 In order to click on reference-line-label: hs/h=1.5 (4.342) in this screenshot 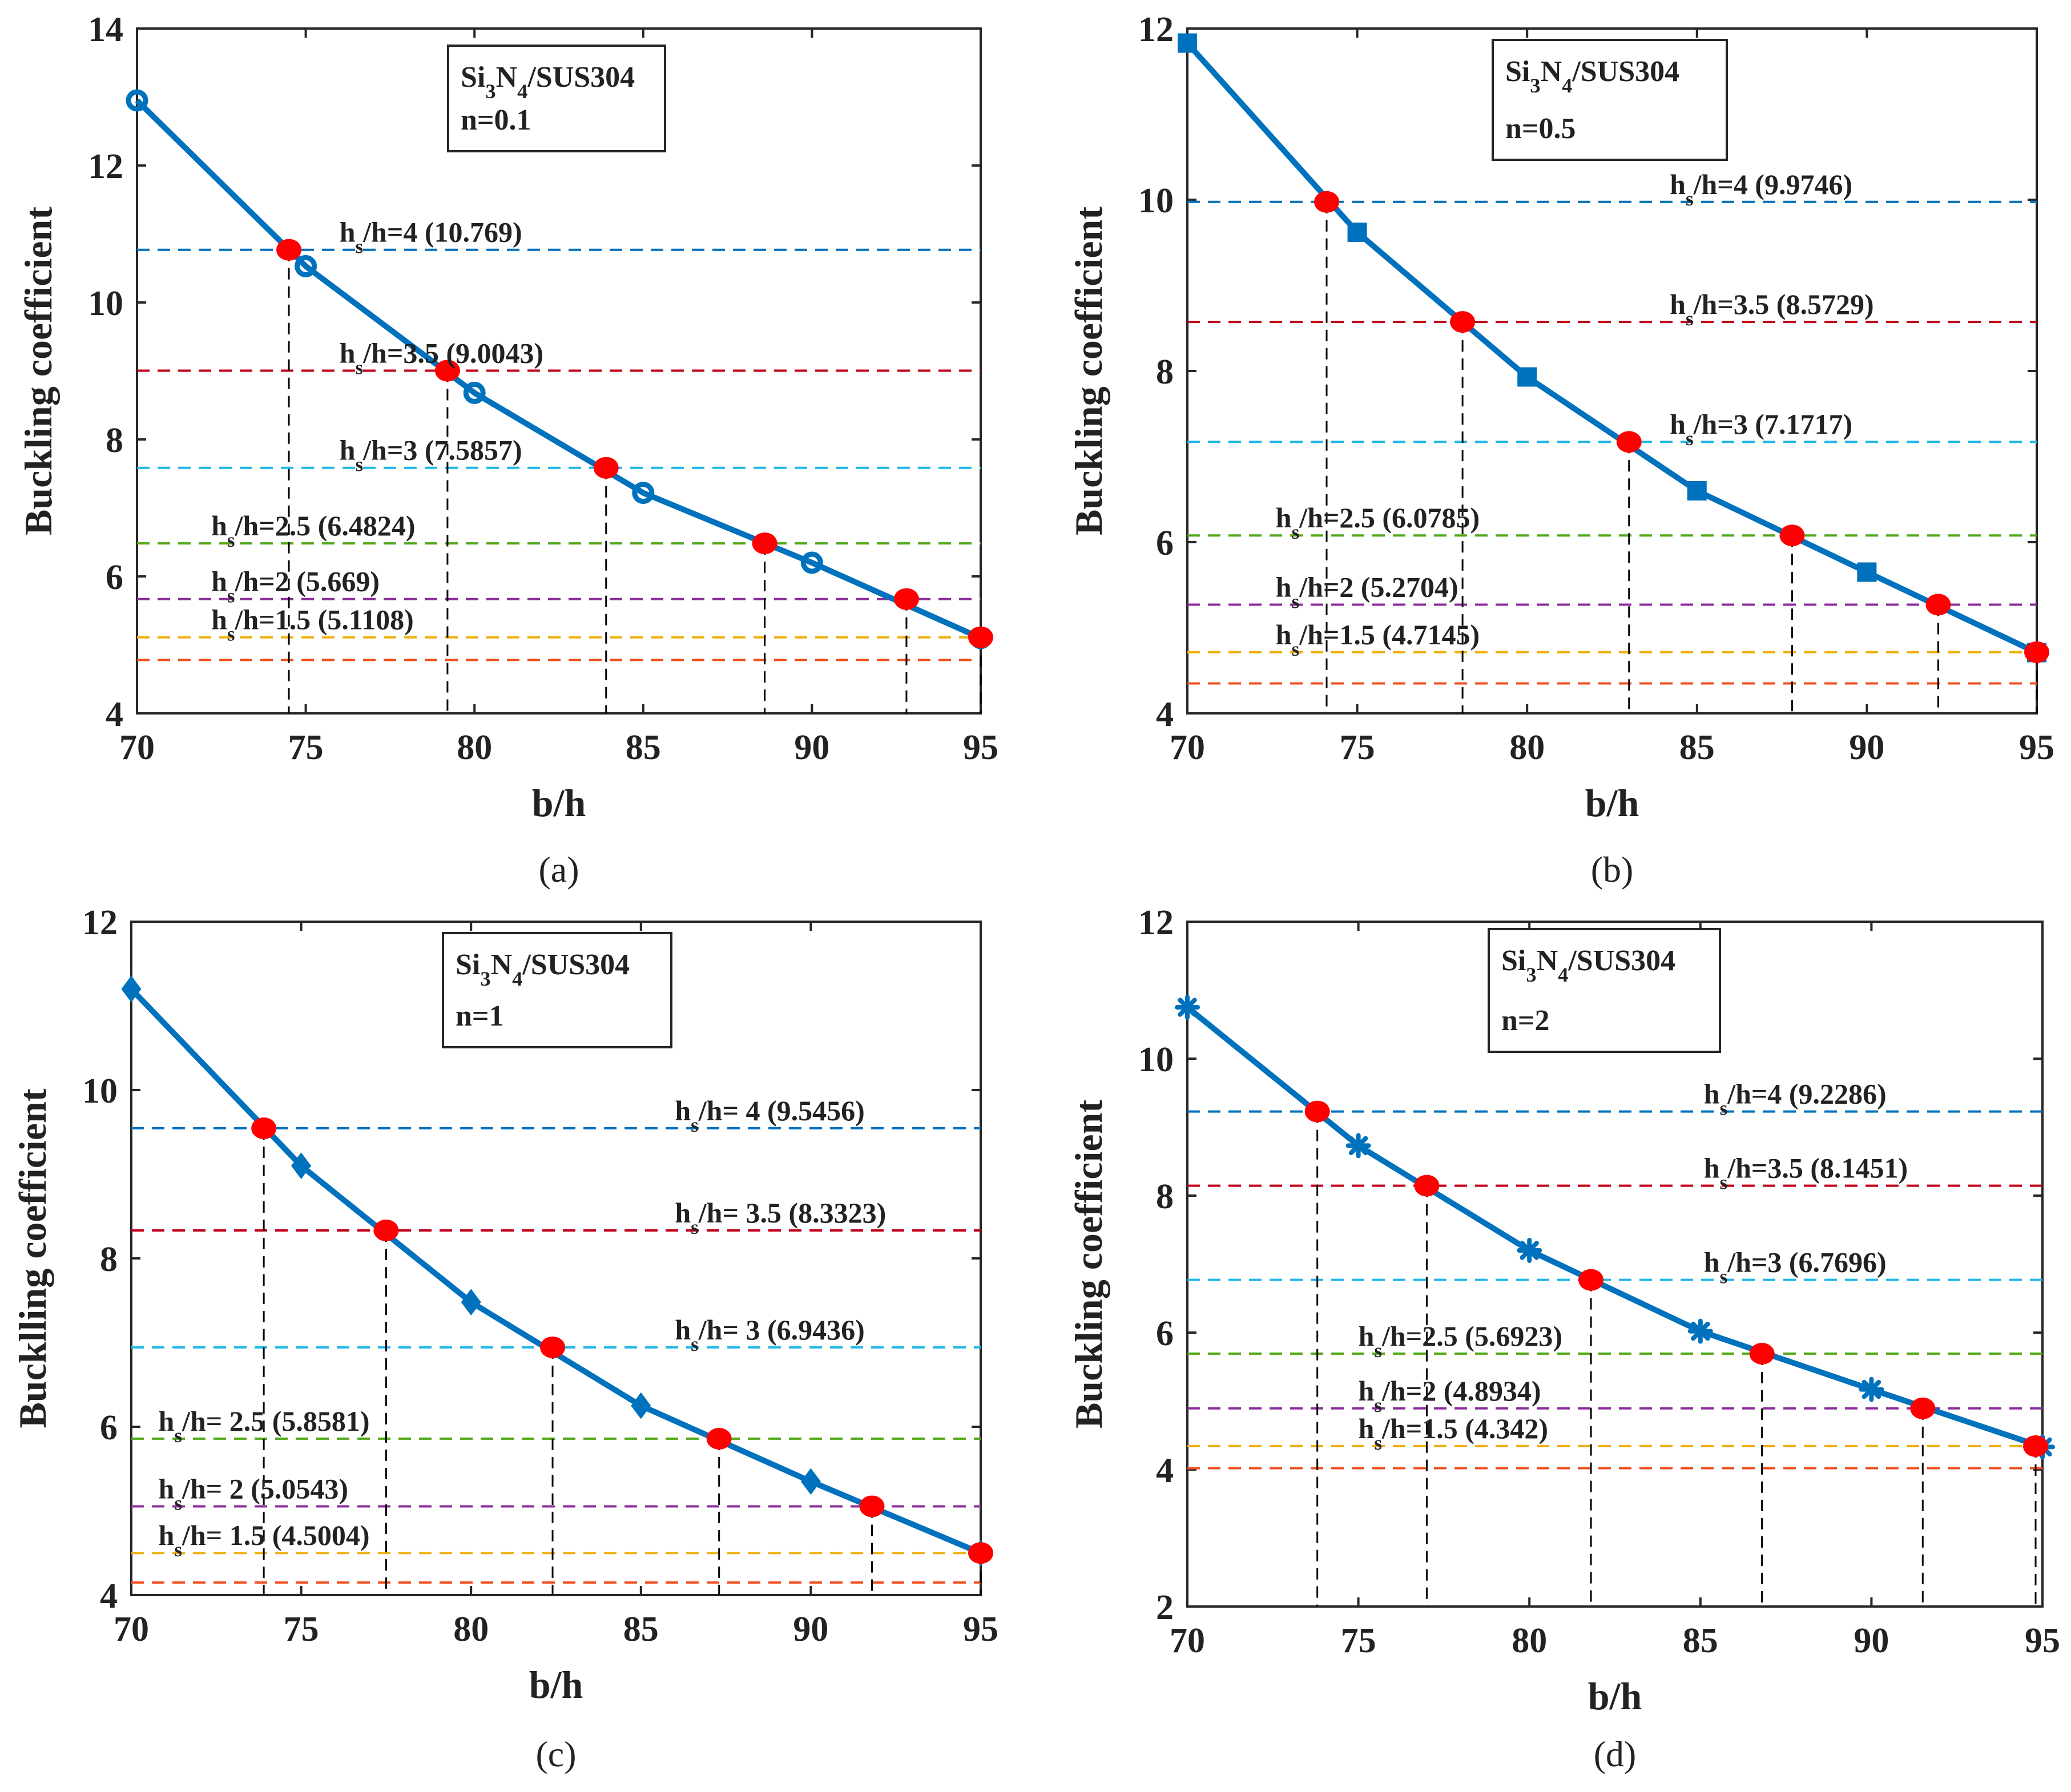, I will do `click(1453, 1433)`.